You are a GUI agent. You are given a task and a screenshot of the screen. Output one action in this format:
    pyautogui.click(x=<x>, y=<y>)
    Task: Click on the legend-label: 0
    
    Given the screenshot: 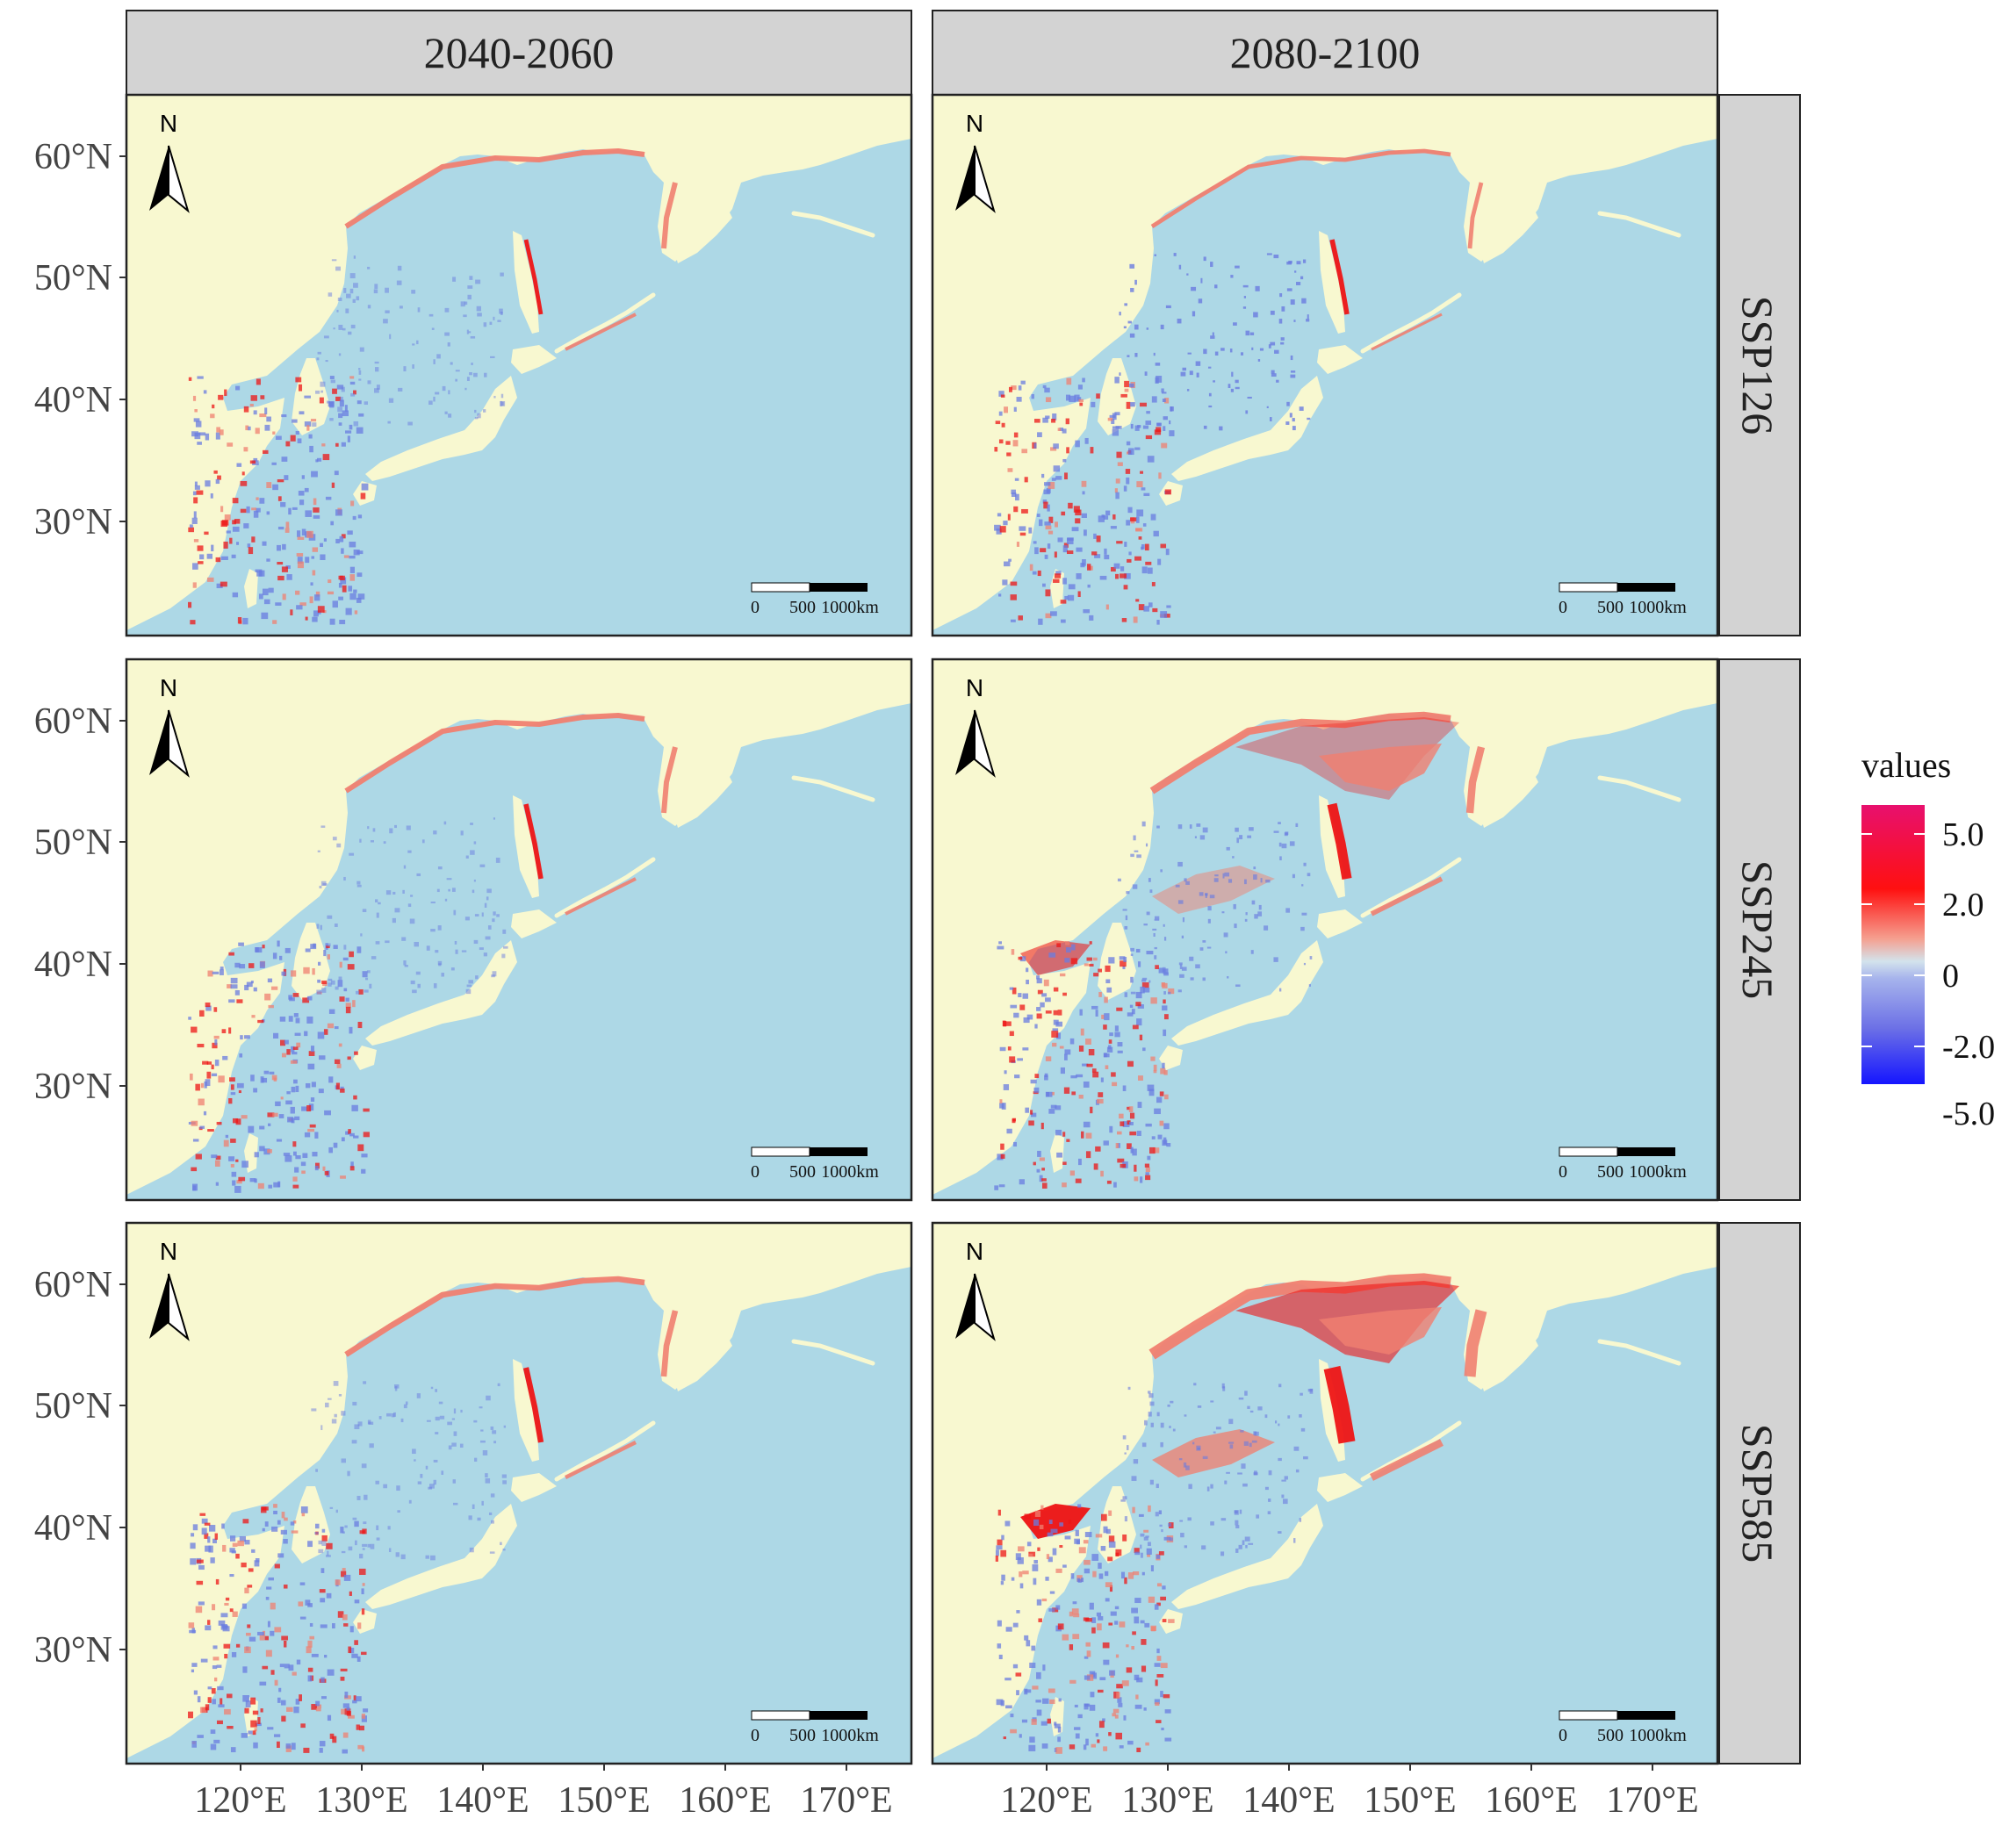 What is the action you would take?
    pyautogui.click(x=1950, y=976)
    